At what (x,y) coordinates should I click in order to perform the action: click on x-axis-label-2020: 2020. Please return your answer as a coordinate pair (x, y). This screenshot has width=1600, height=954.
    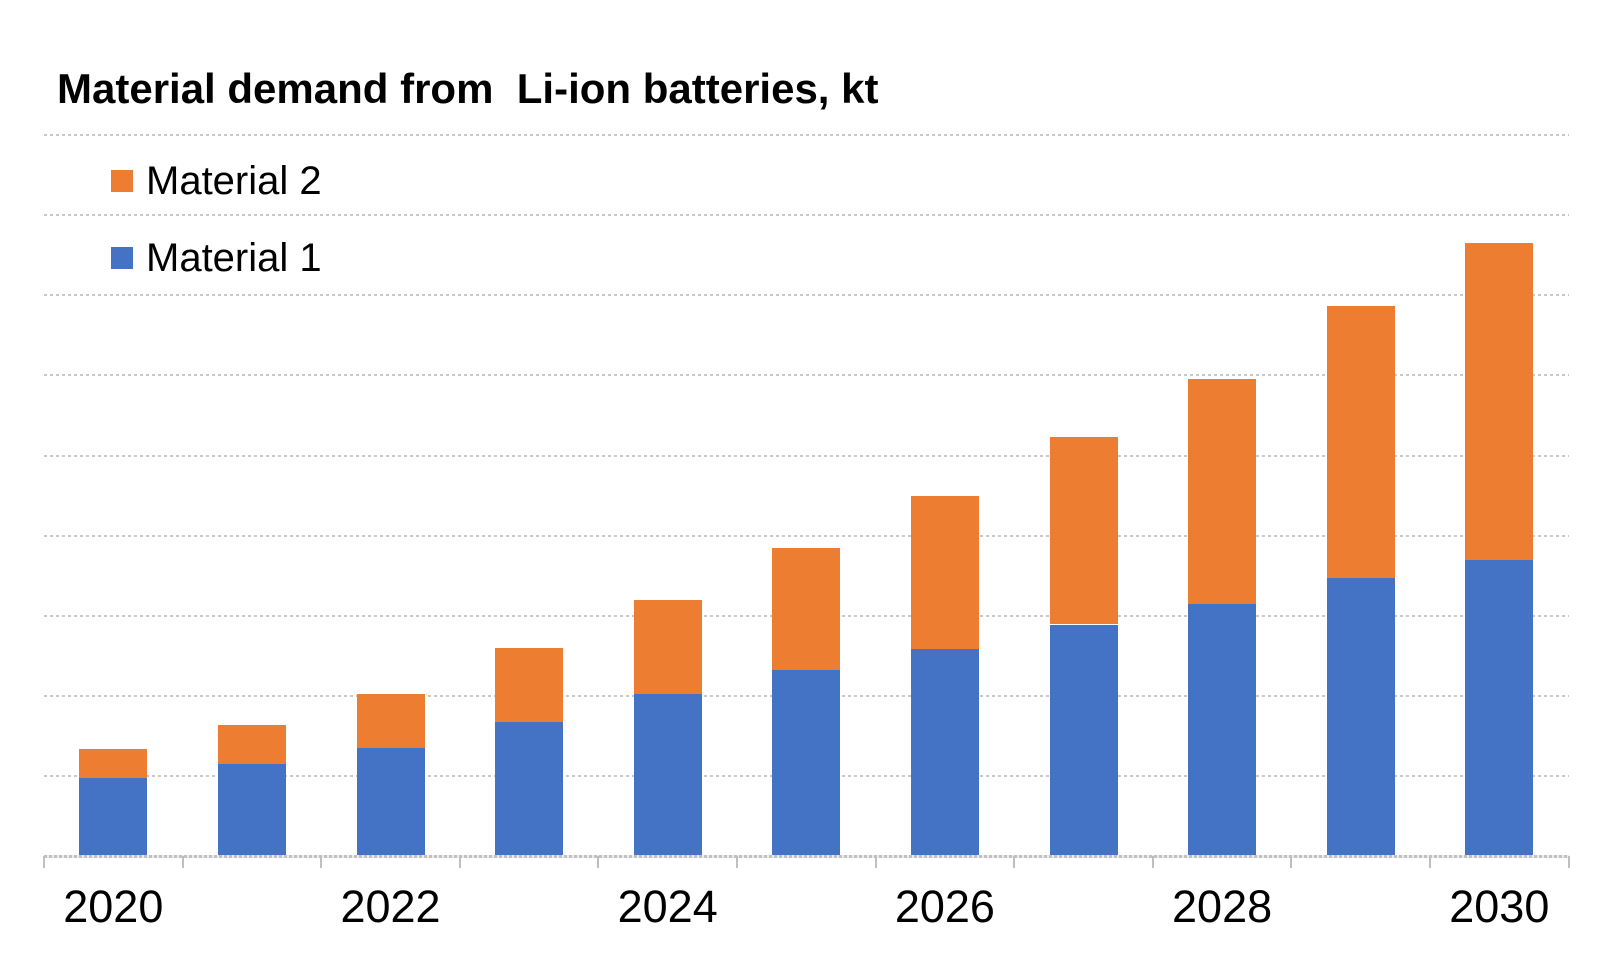
    Looking at the image, I should click on (113, 906).